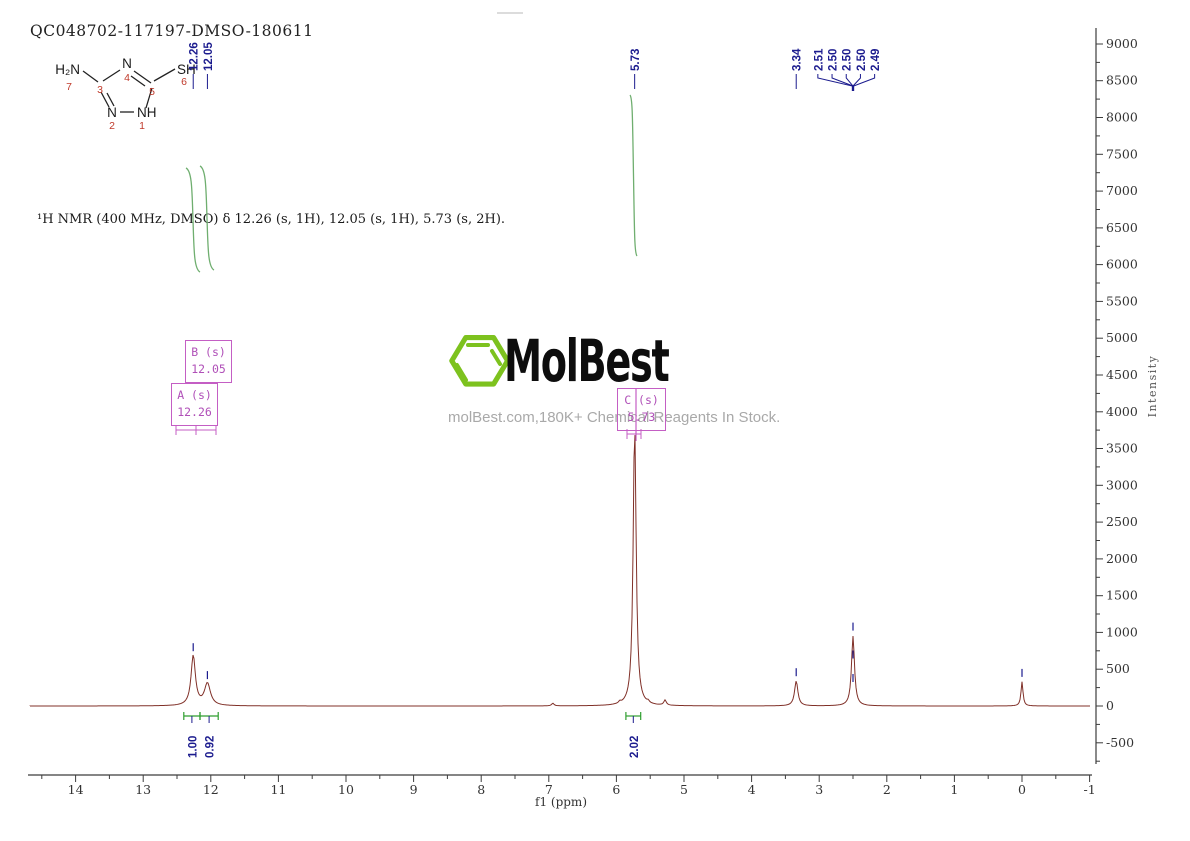 This screenshot has width=1190, height=841. What do you see at coordinates (1122, 374) in the screenshot?
I see `y-tick-label: 4500` at bounding box center [1122, 374].